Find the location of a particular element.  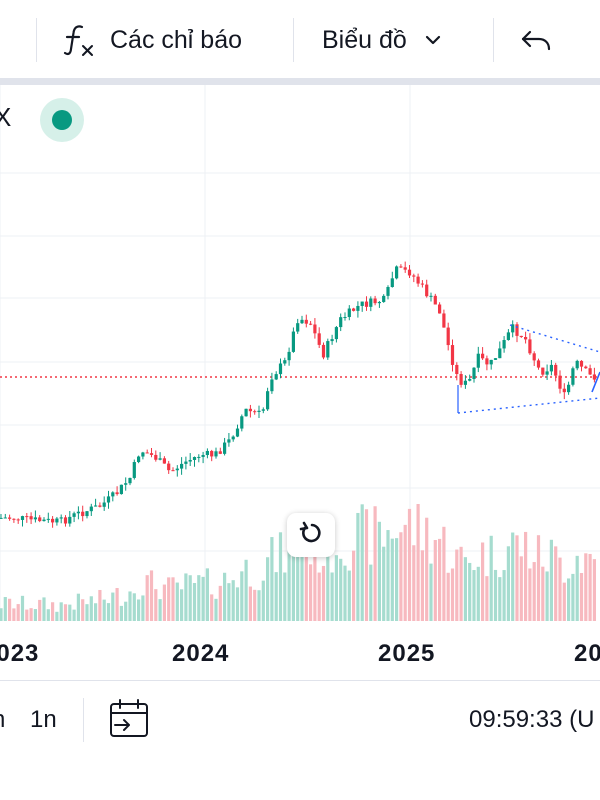

projection-line is located at coordinates (595, 382).